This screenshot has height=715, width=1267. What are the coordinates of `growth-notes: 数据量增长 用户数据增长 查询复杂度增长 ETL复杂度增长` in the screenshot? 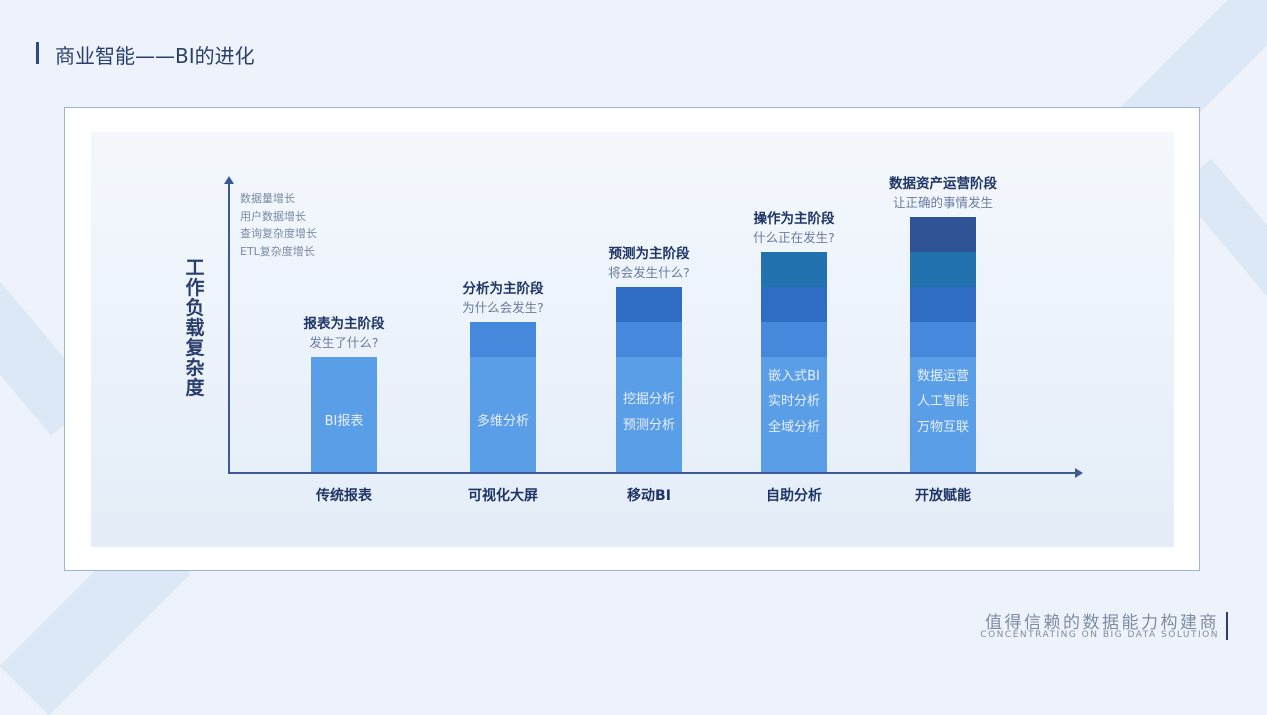 It's located at (278, 225).